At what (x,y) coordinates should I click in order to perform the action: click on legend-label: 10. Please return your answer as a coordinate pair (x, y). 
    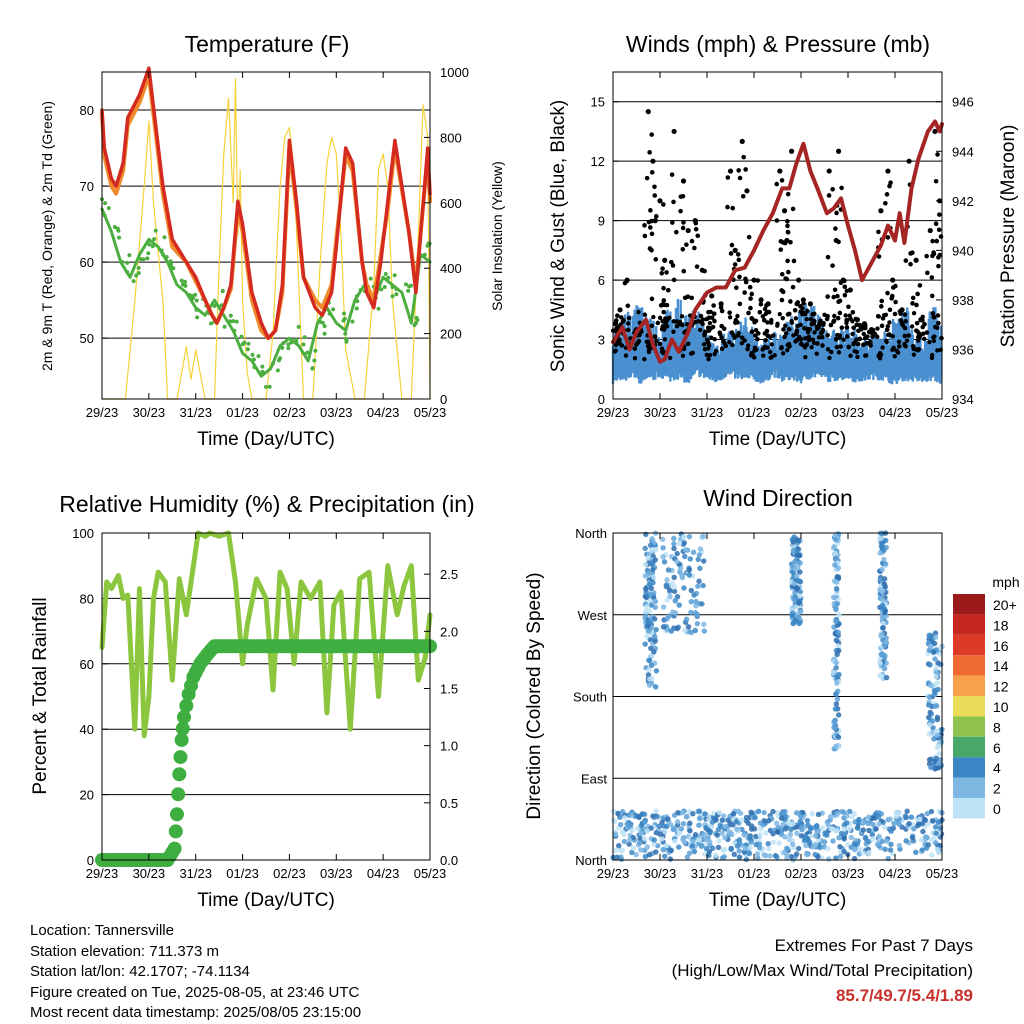
    Looking at the image, I should click on (1001, 707).